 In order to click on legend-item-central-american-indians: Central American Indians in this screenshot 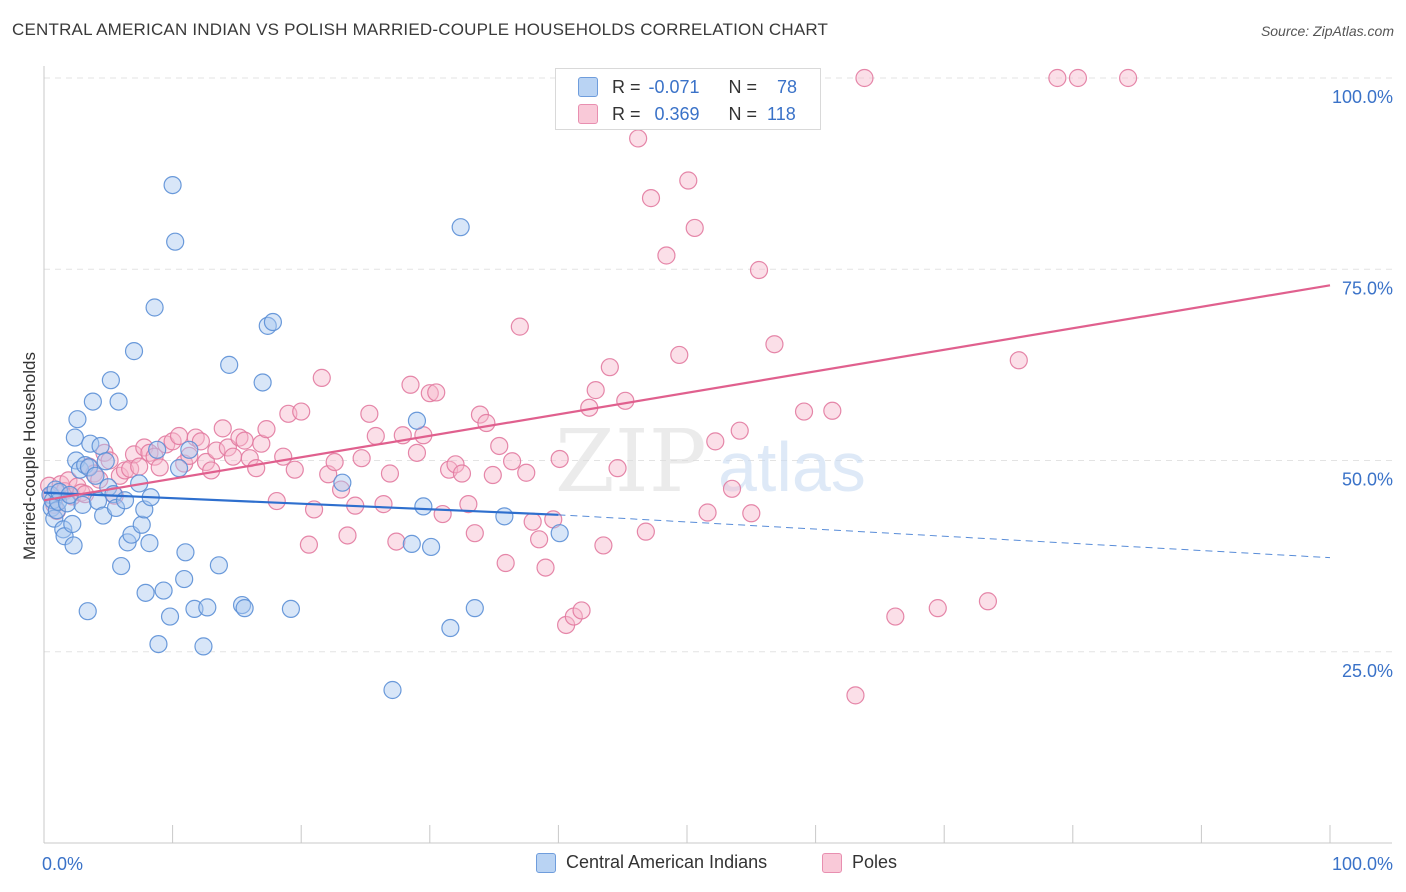, I will do `click(651, 862)`.